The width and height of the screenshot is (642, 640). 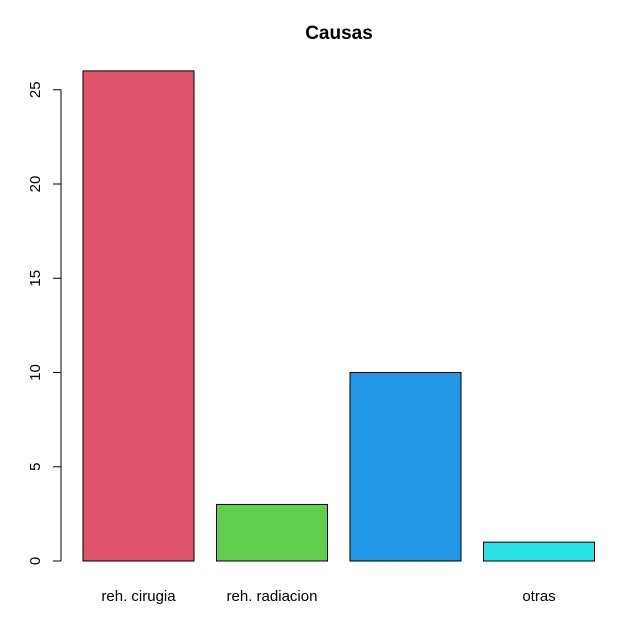 I want to click on x-tick-label: otras, so click(x=538, y=596).